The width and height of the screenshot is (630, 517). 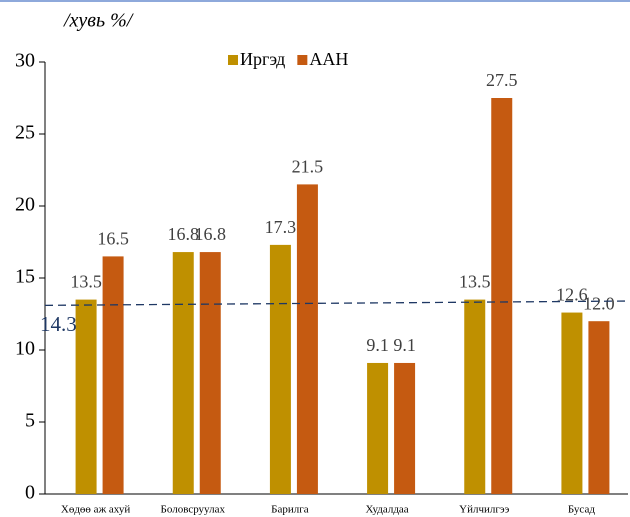 What do you see at coordinates (113, 239) in the screenshot?
I see `data-label: 16.5` at bounding box center [113, 239].